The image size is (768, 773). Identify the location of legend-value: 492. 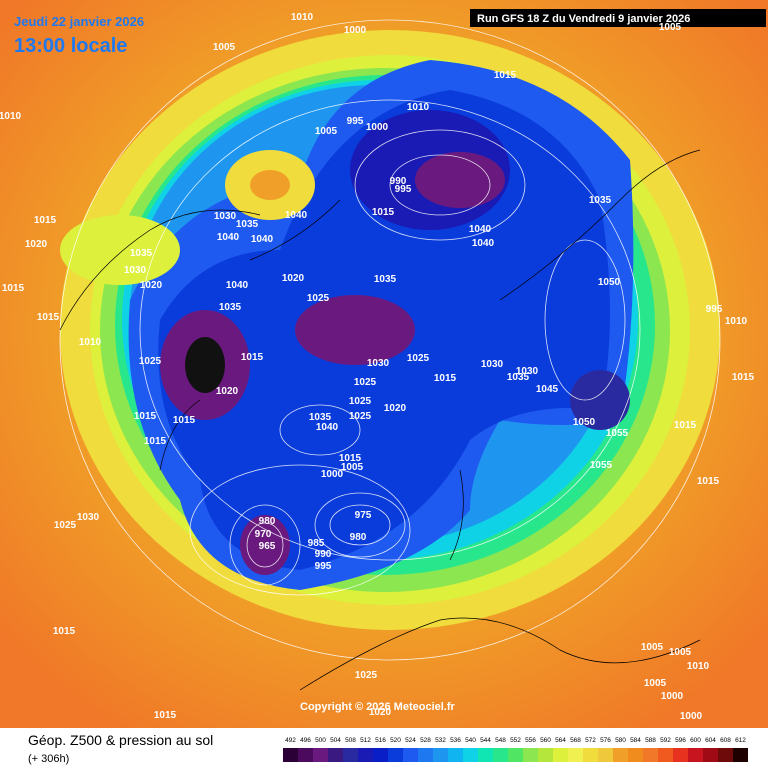
(290, 740).